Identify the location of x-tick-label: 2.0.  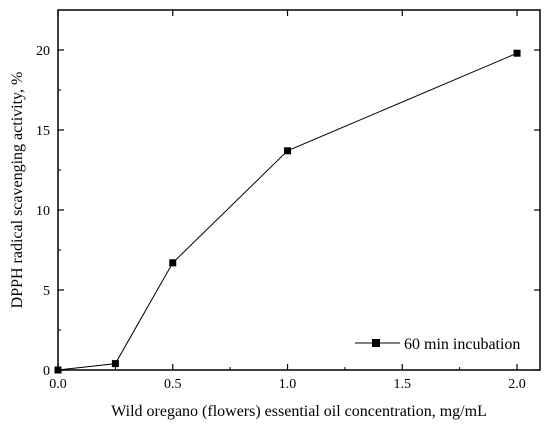
(517, 384).